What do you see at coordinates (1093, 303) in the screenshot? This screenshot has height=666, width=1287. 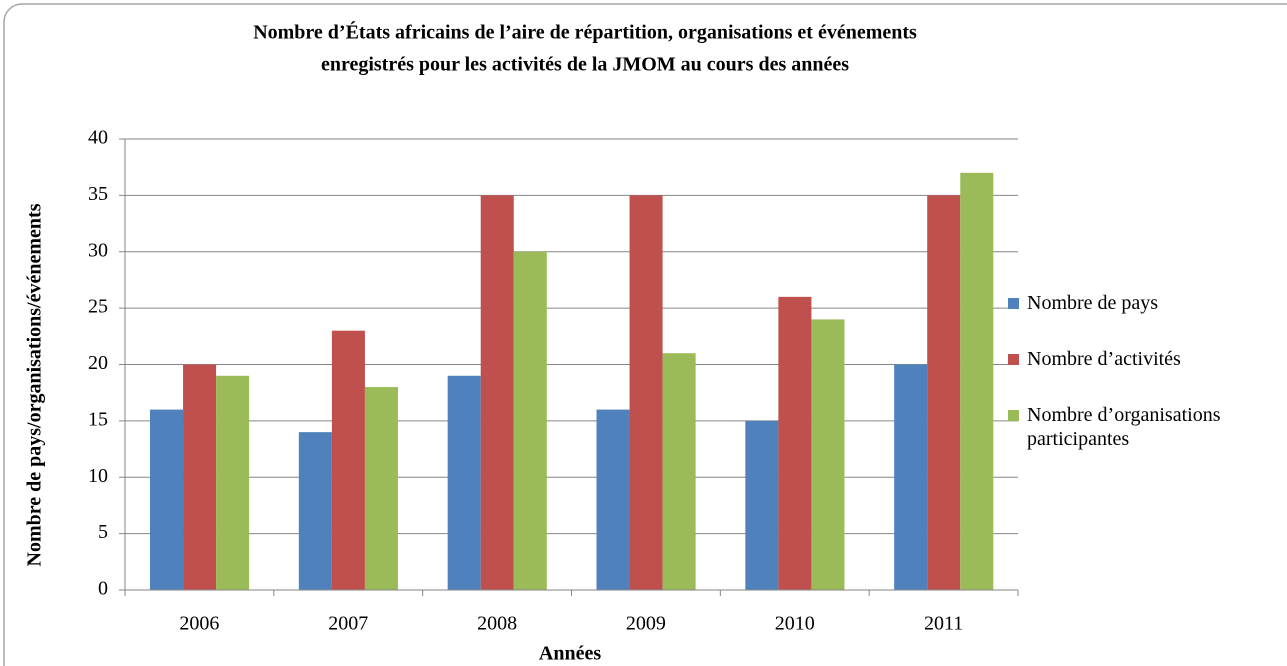 I see `legend-label: Nombre de pays` at bounding box center [1093, 303].